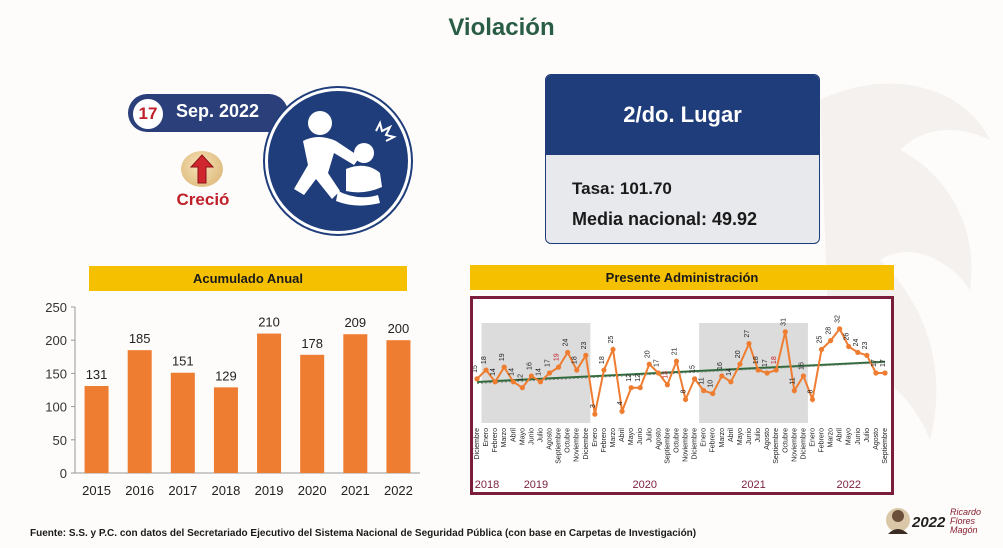 Image resolution: width=1003 pixels, height=548 pixels. Describe the element at coordinates (183, 361) in the screenshot. I see `bar-value-label: 151` at that location.